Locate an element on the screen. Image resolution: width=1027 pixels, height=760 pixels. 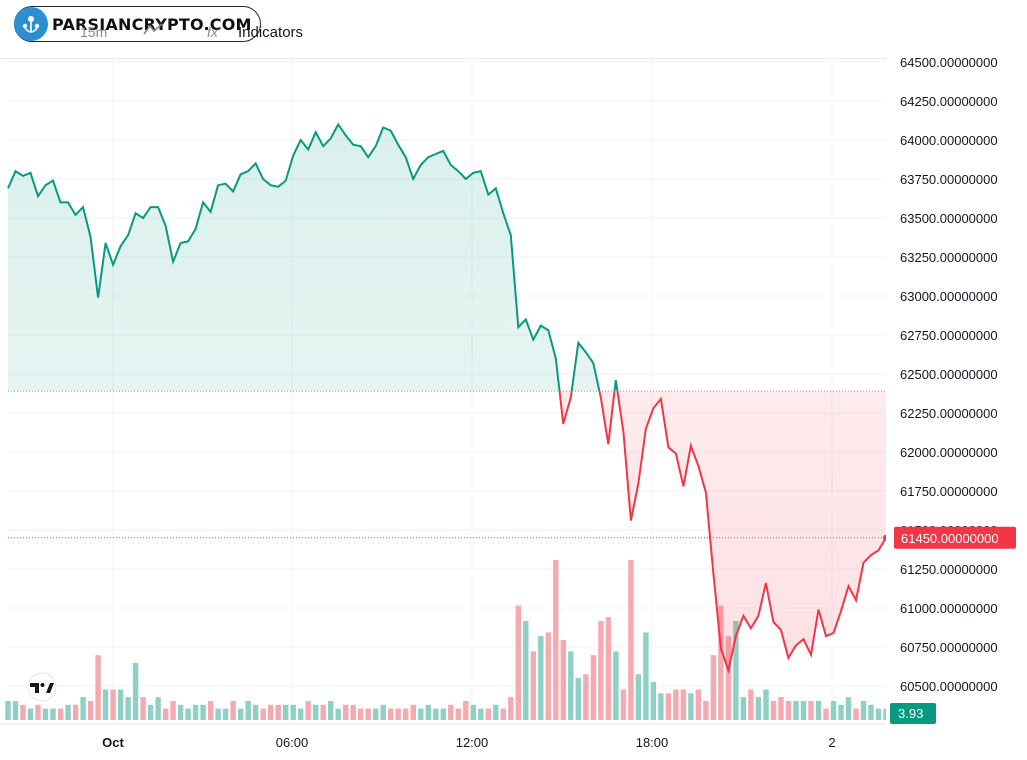
price-tick-label: 63500.00000000 is located at coordinates (949, 218).